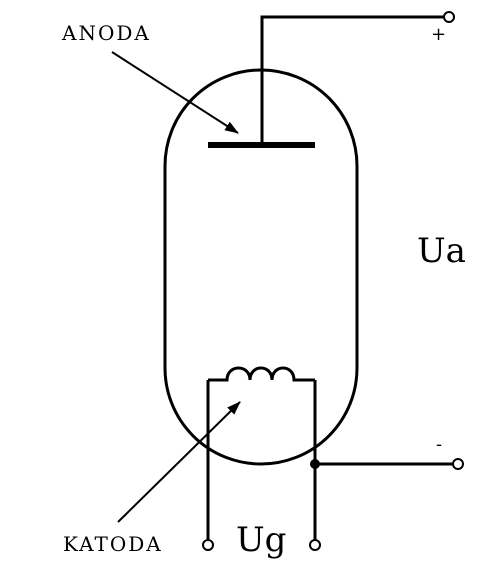  What do you see at coordinates (315, 464) in the screenshot?
I see `cathode-junction-dot` at bounding box center [315, 464].